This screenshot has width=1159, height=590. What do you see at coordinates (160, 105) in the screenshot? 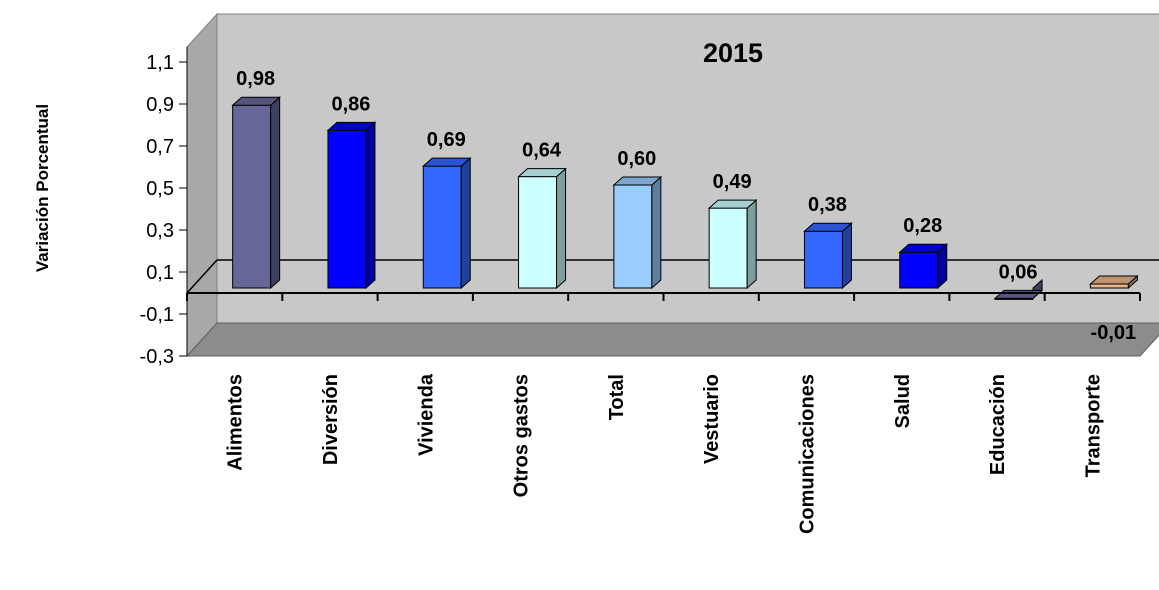
I see `y-tick-label: 0,9` at bounding box center [160, 105].